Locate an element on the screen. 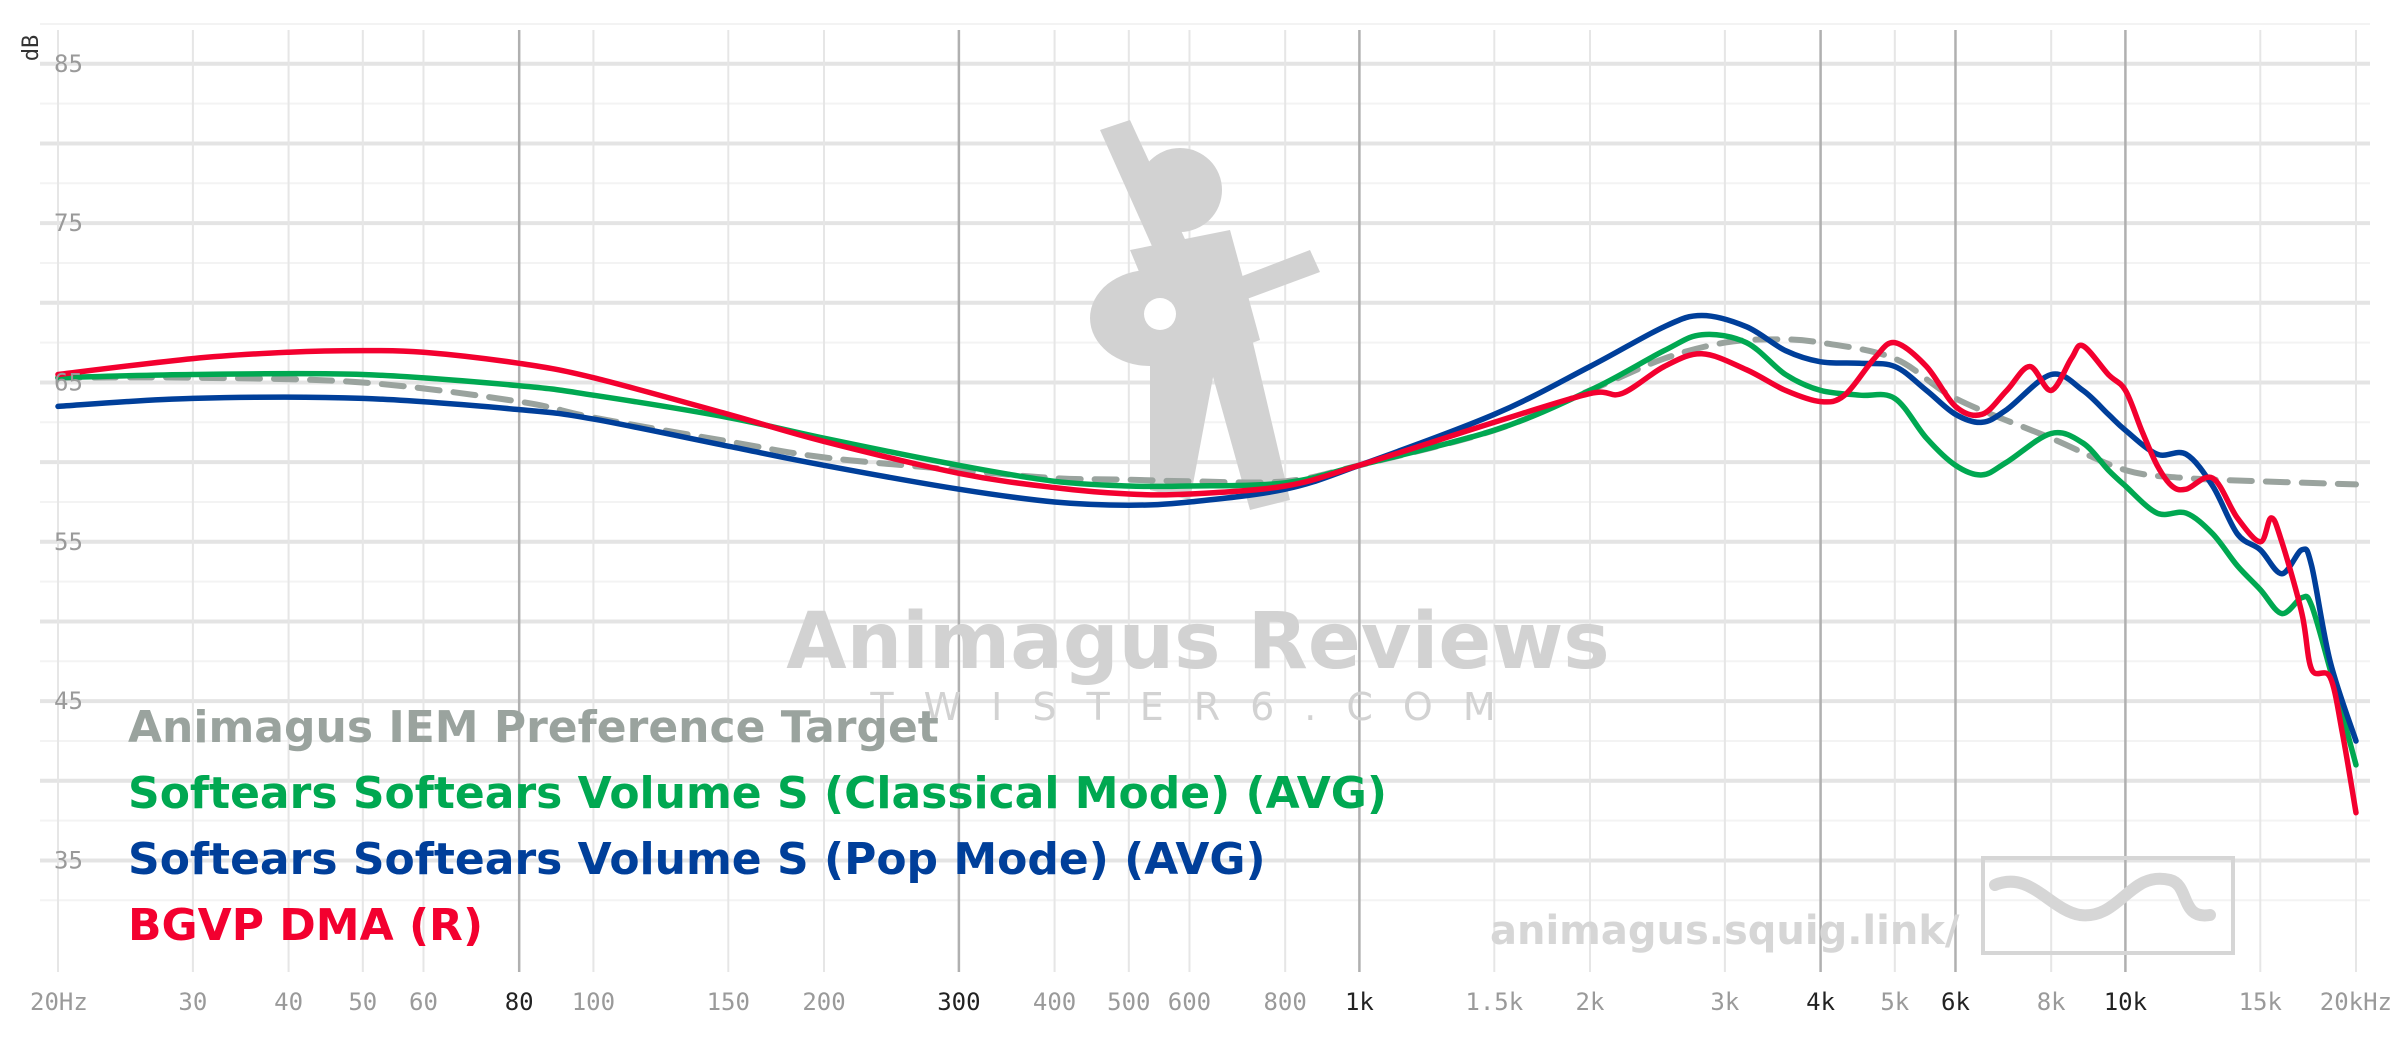  y-tick-label: 85 is located at coordinates (68, 64).